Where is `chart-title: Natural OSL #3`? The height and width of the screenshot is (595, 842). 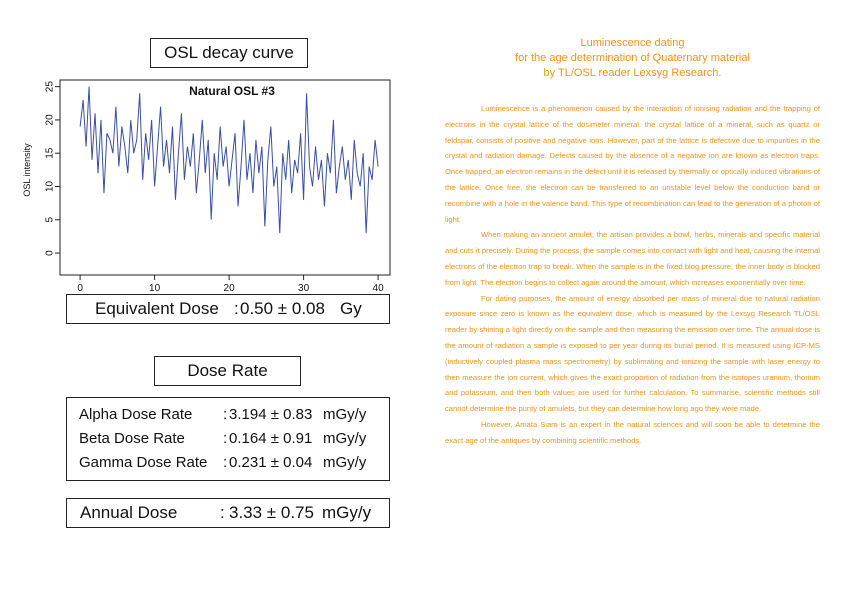 chart-title: Natural OSL #3 is located at coordinates (232, 91).